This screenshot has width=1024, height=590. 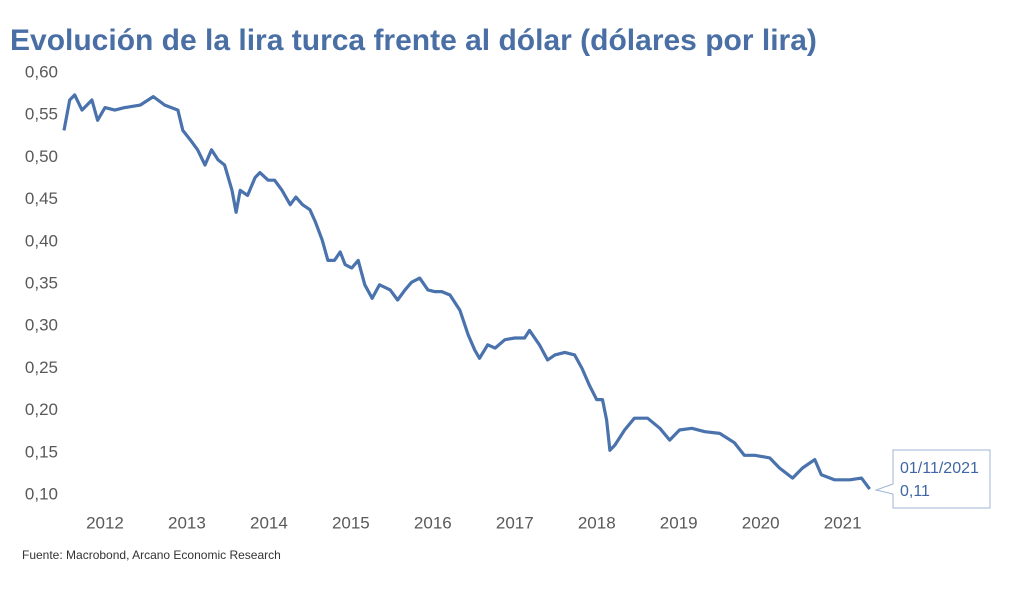 What do you see at coordinates (515, 522) in the screenshot?
I see `x-tick-label: 2017` at bounding box center [515, 522].